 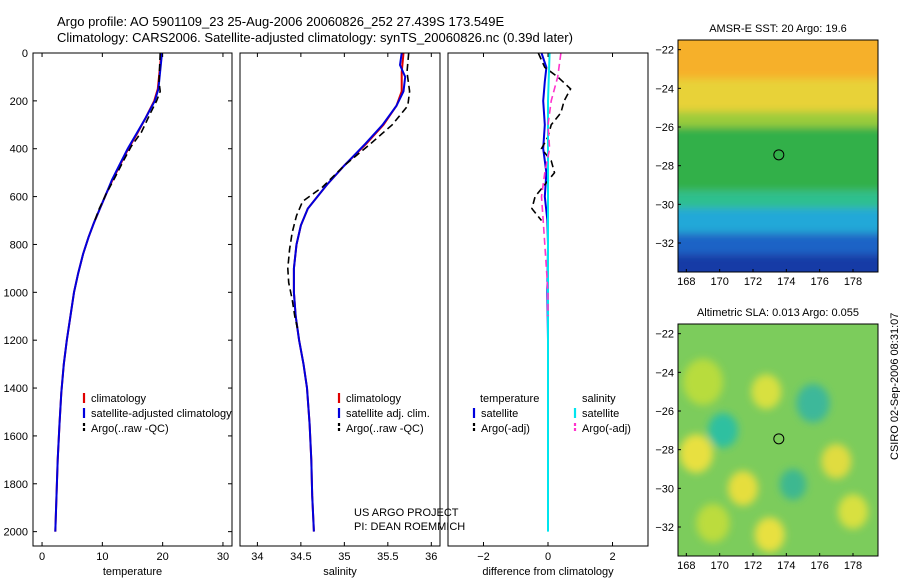 I want to click on salinity-xtick-label-4: 36, so click(x=431, y=557).